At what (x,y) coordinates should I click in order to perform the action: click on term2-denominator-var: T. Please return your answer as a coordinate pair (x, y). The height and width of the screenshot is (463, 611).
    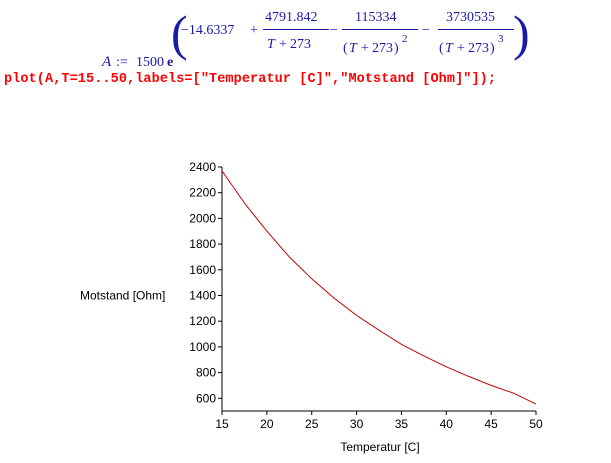
    Looking at the image, I should click on (271, 44).